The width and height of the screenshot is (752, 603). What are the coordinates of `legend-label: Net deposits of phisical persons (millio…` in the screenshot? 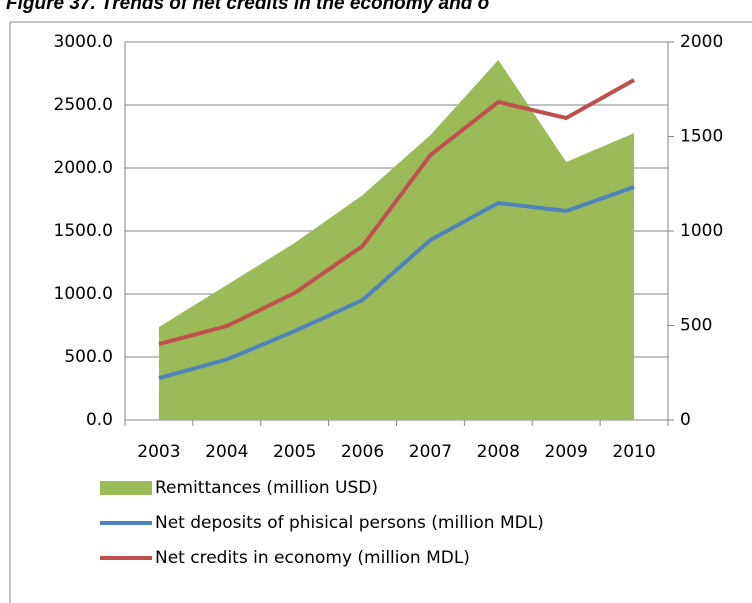 It's located at (349, 523).